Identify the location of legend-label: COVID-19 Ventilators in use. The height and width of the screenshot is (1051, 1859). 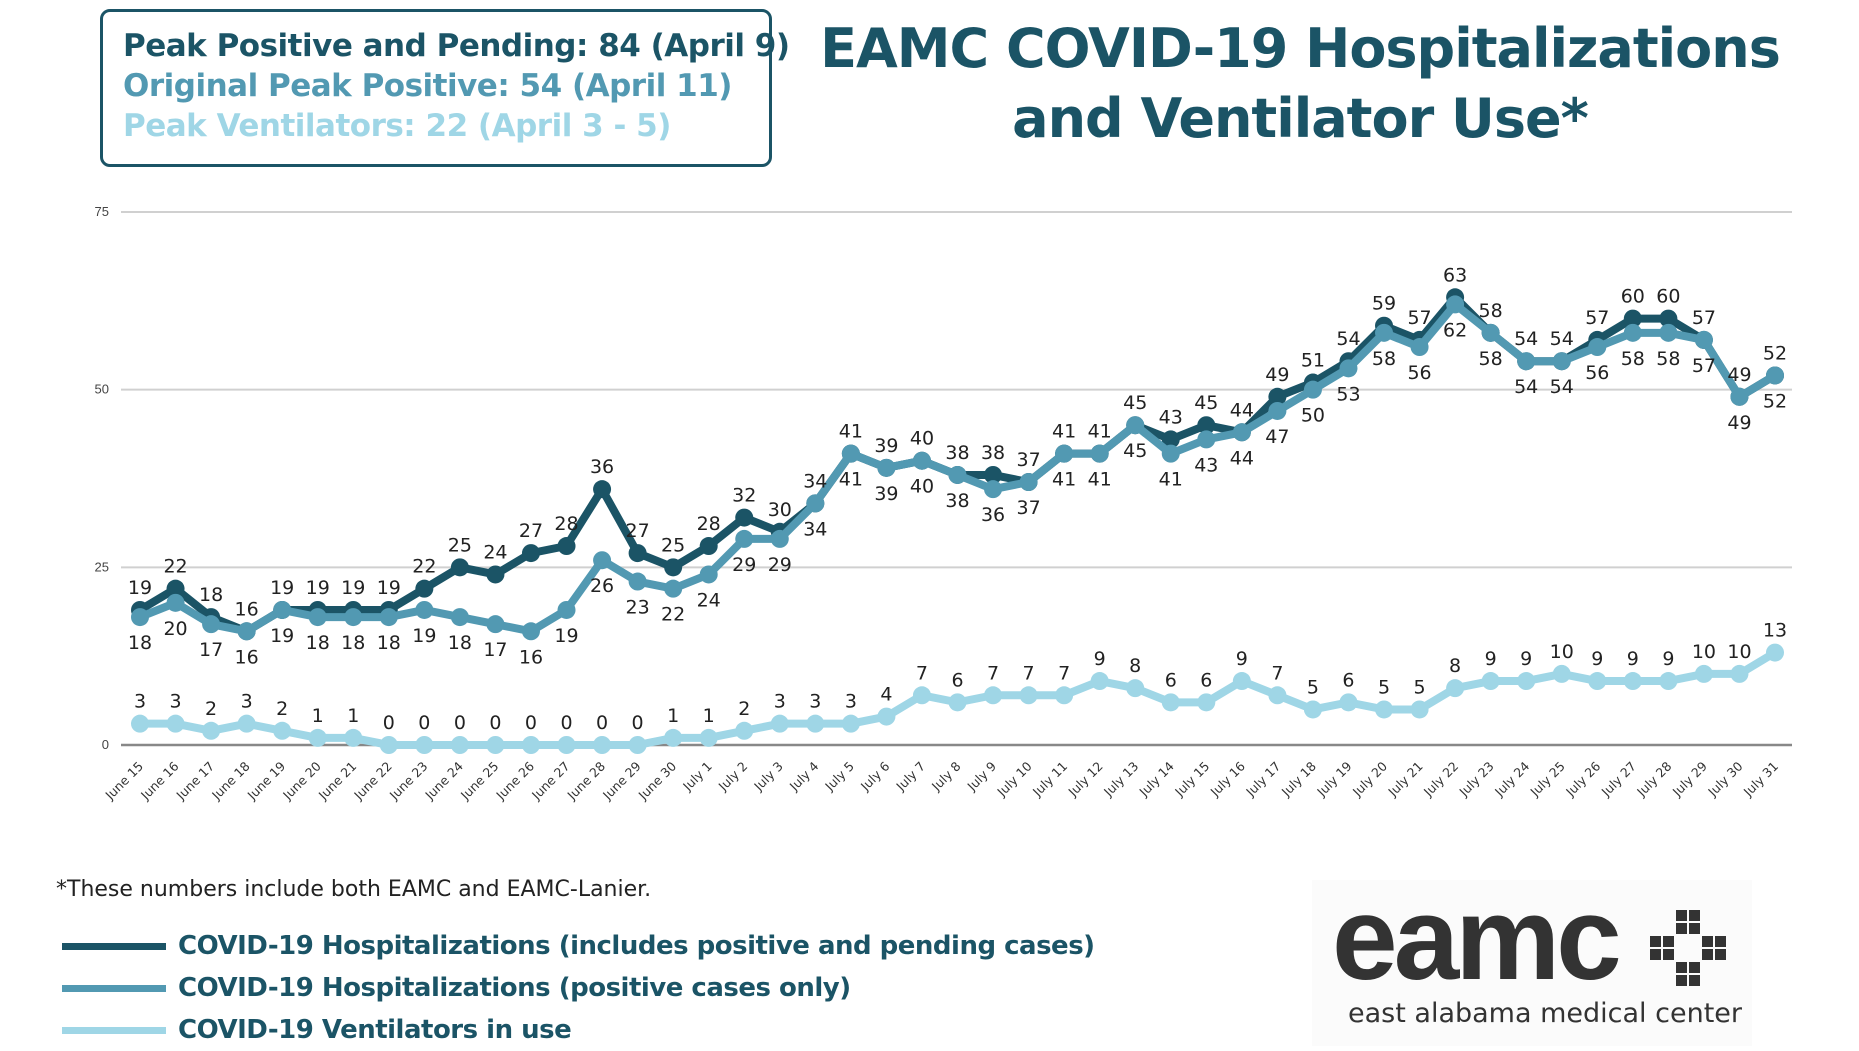
(375, 1030).